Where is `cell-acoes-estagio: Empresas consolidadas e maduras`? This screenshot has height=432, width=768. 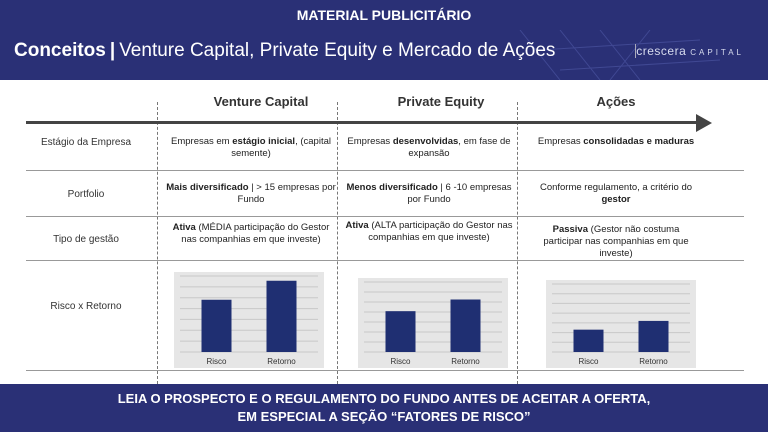 cell-acoes-estagio: Empresas consolidadas e maduras is located at coordinates (616, 141).